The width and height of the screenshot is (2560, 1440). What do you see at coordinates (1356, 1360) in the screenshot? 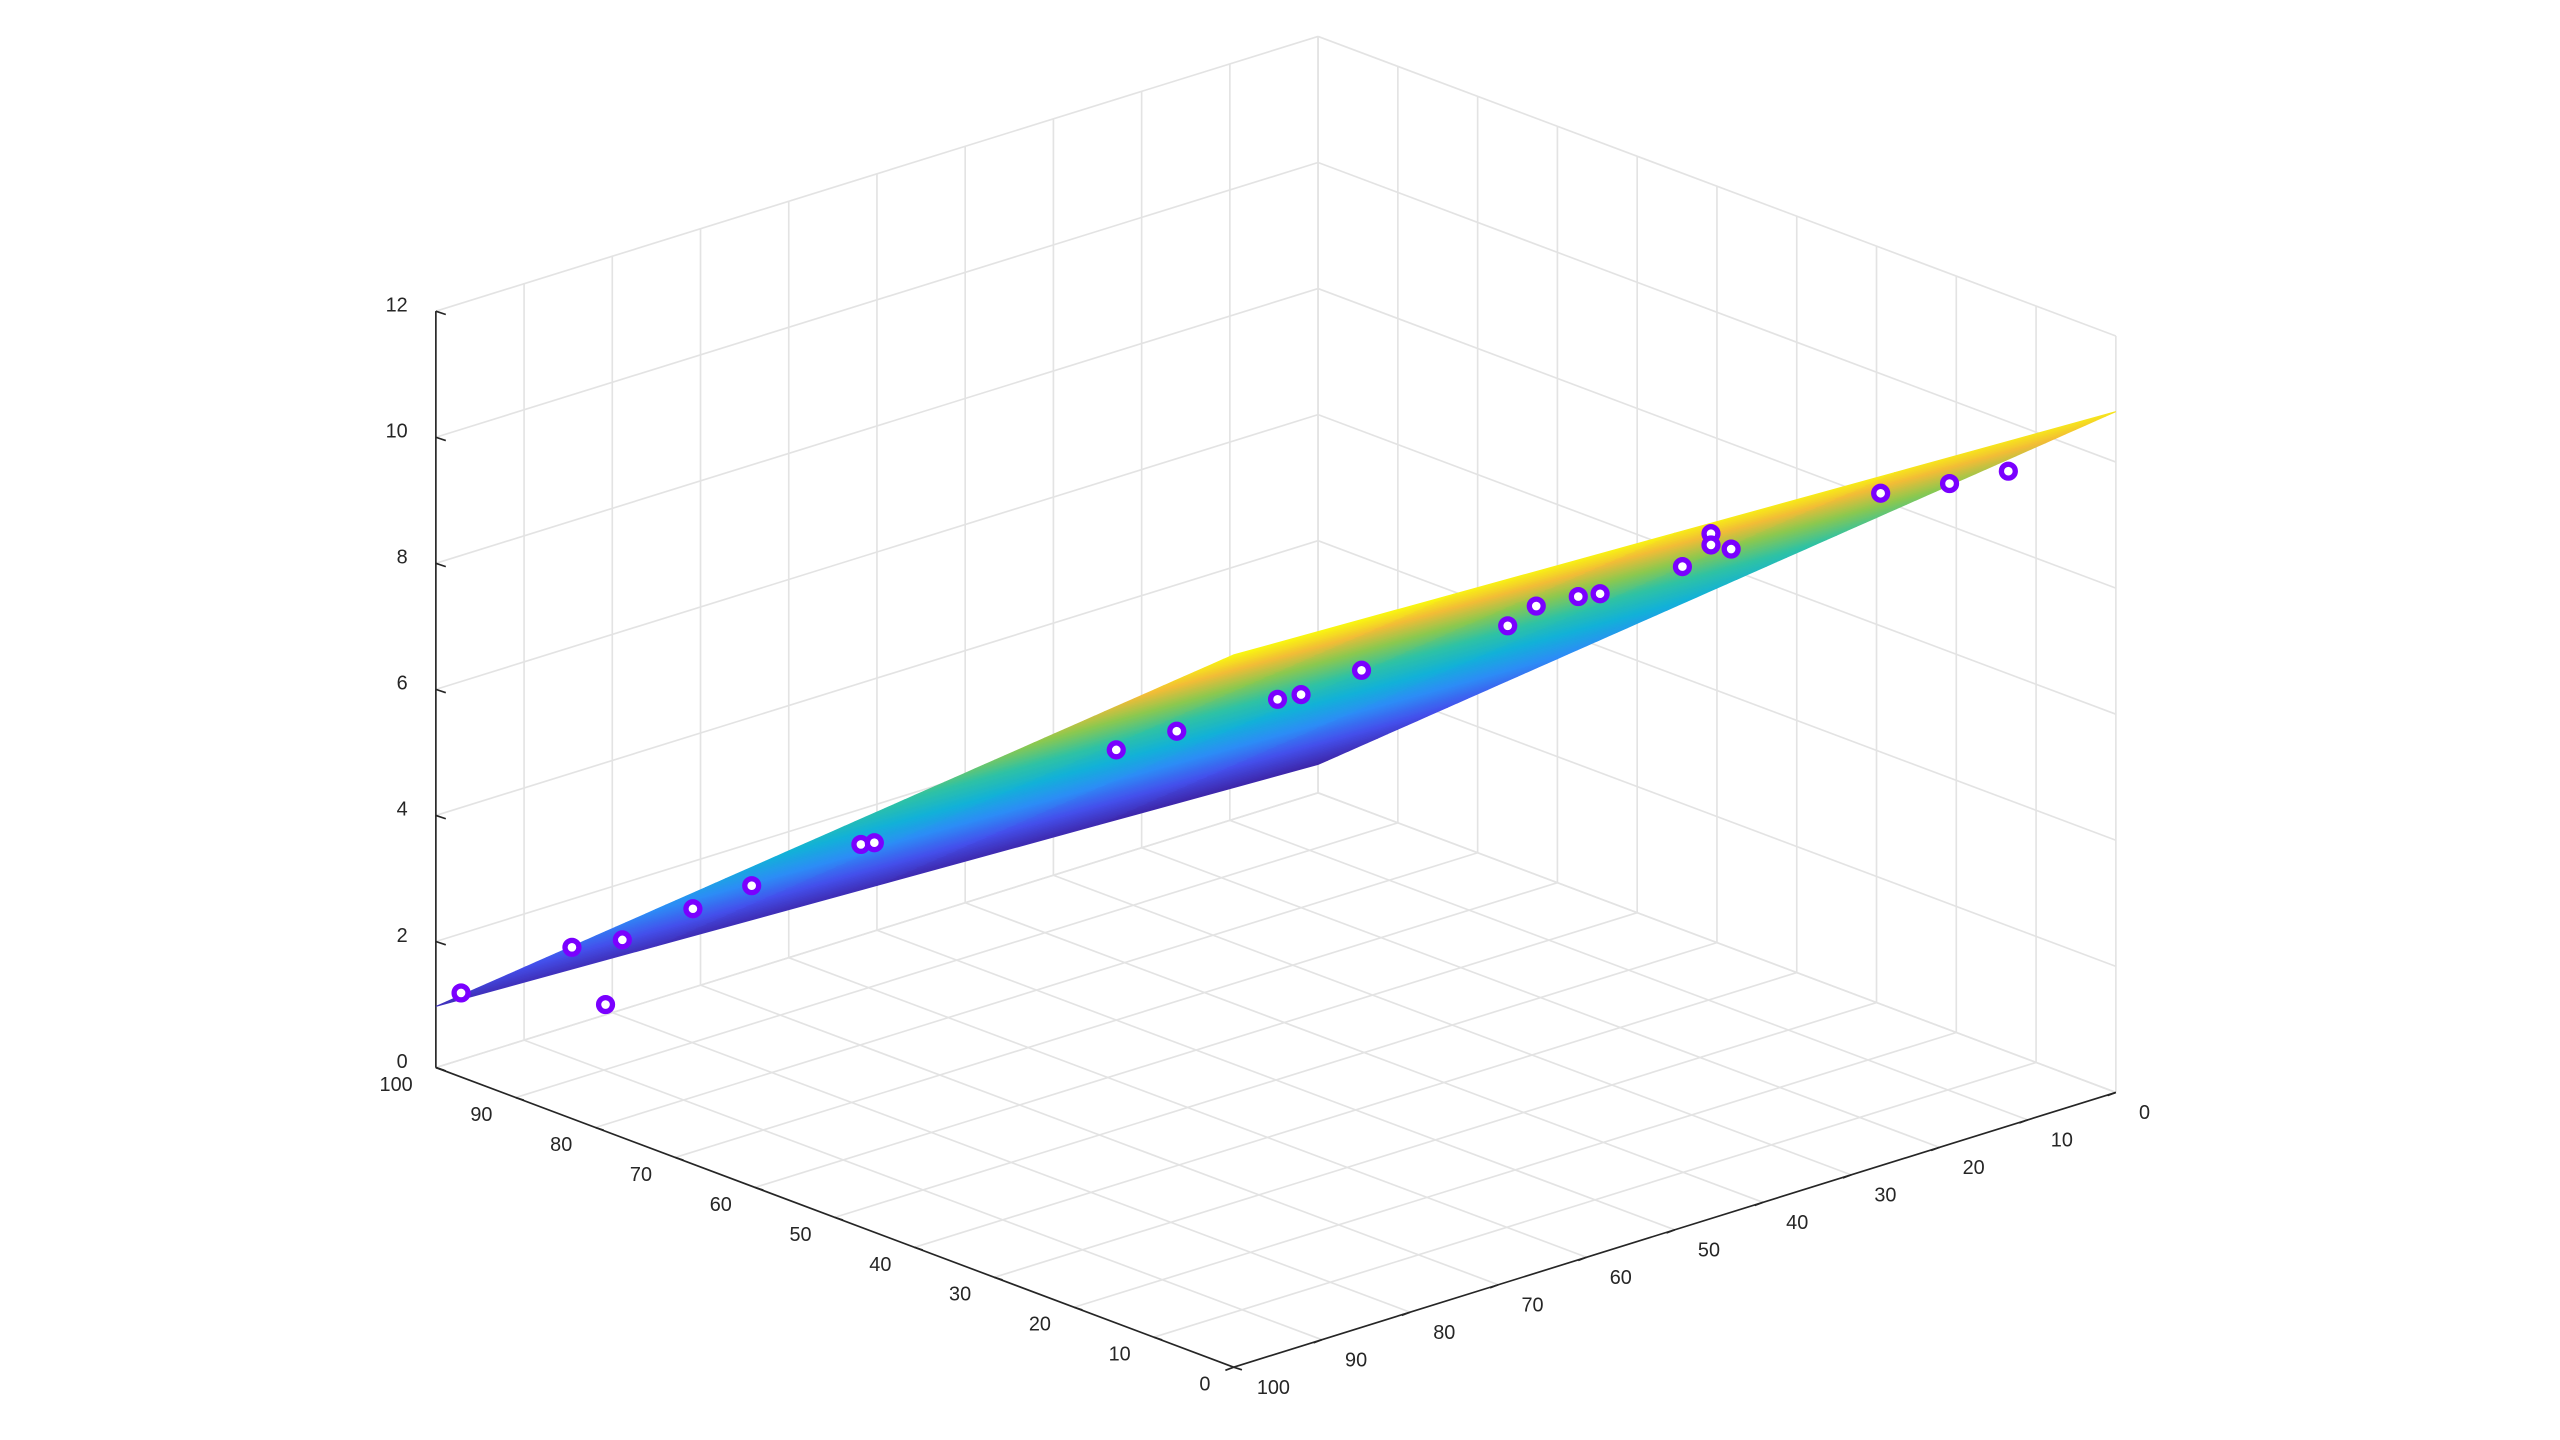
I see `y-tick-label: 90` at bounding box center [1356, 1360].